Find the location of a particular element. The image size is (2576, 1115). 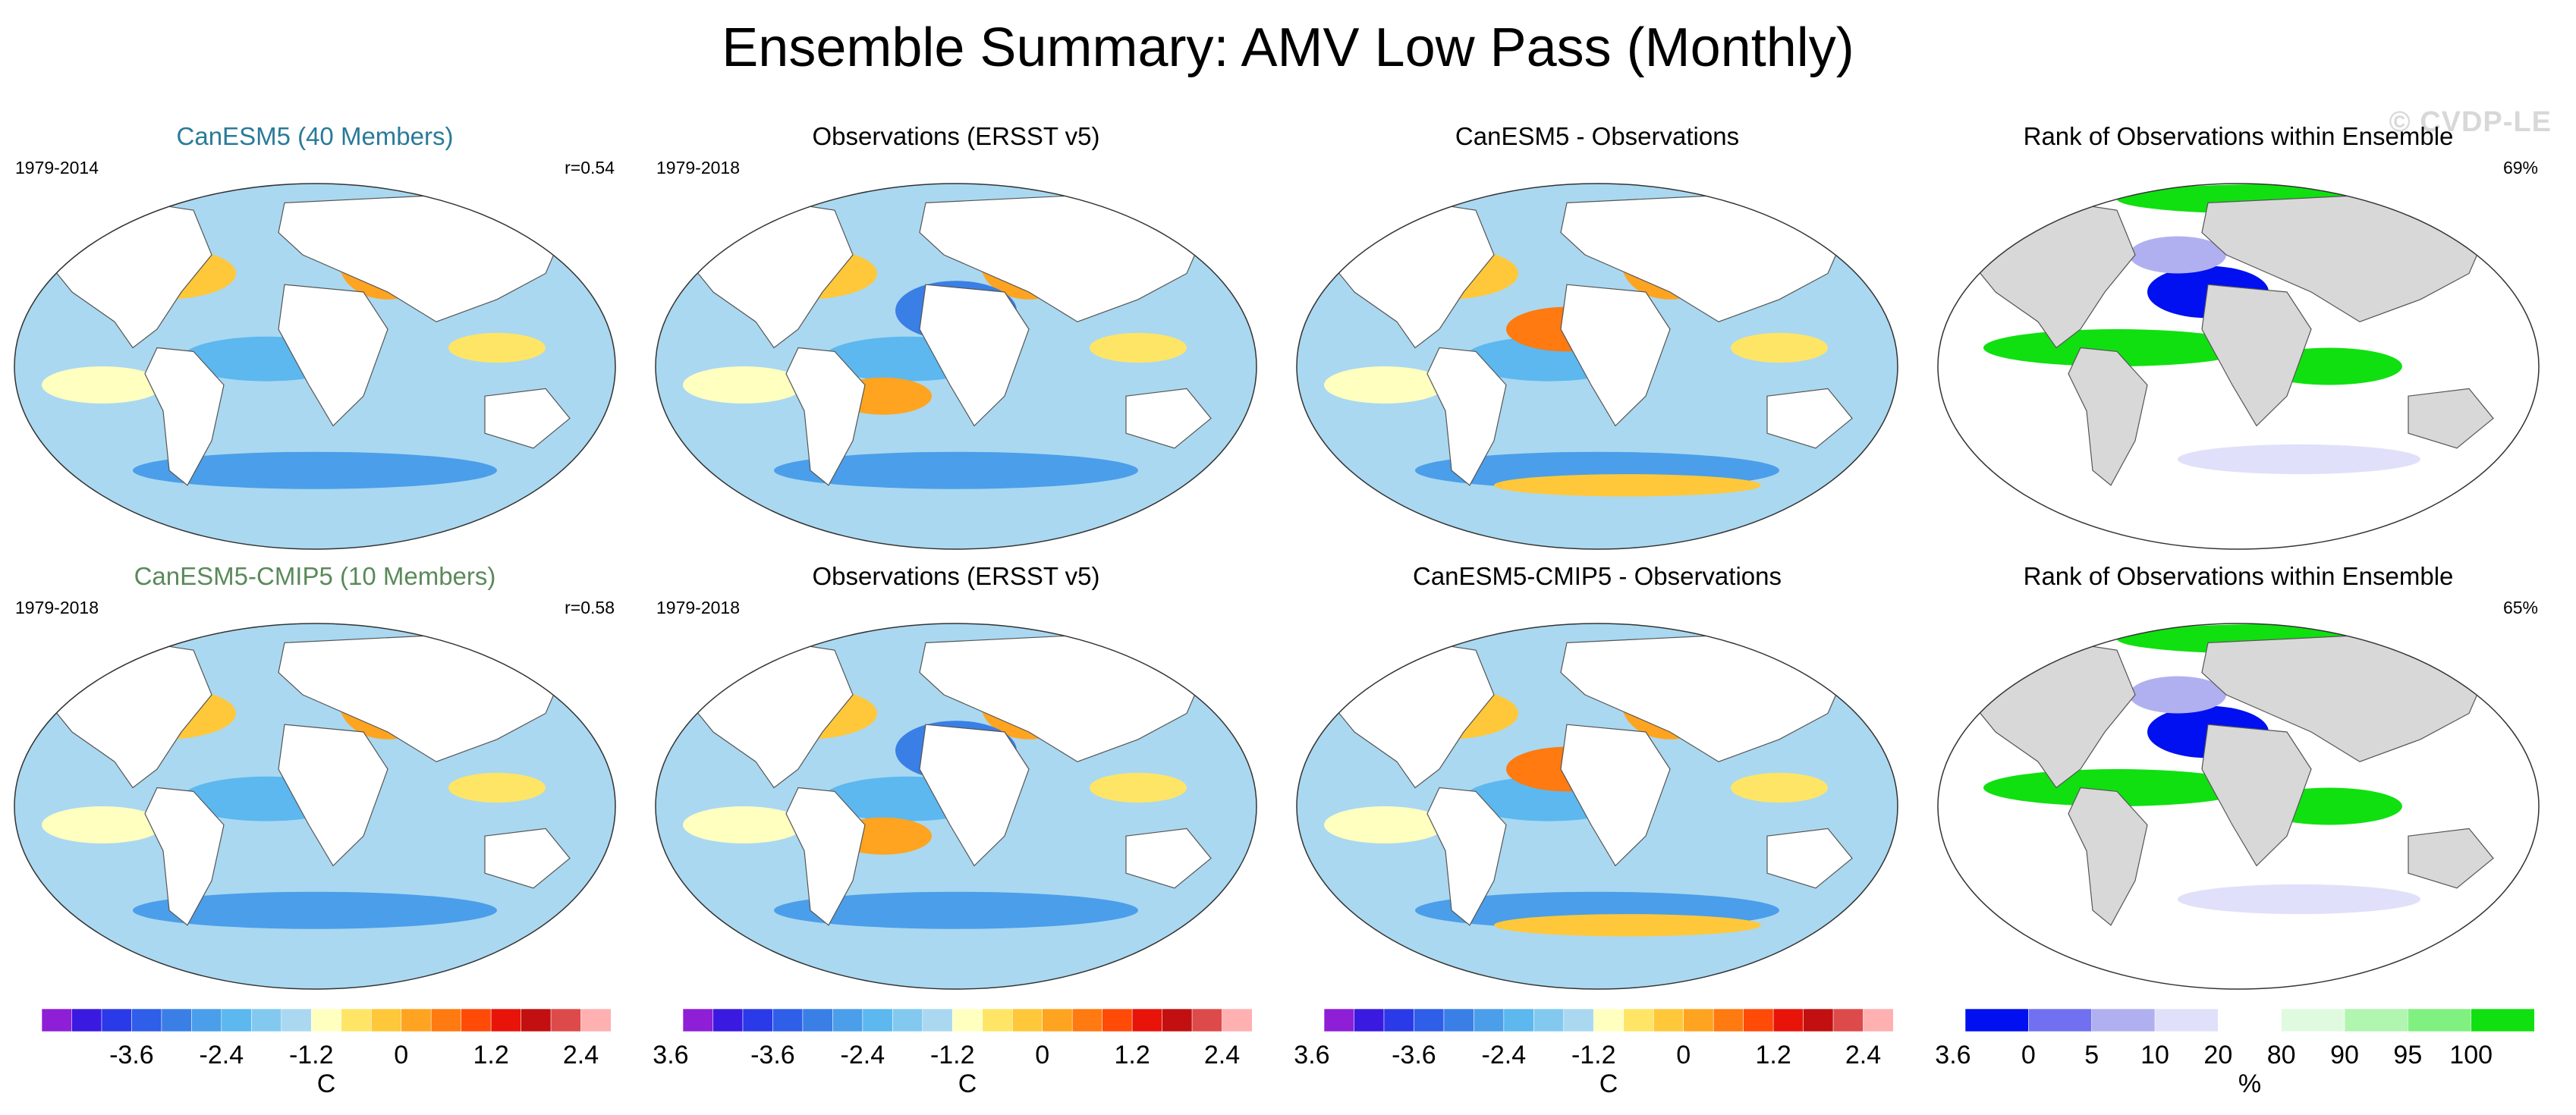

map-panel-r1c2: Observations (ERSST v5) 1979-2018 is located at coordinates (956, 335).